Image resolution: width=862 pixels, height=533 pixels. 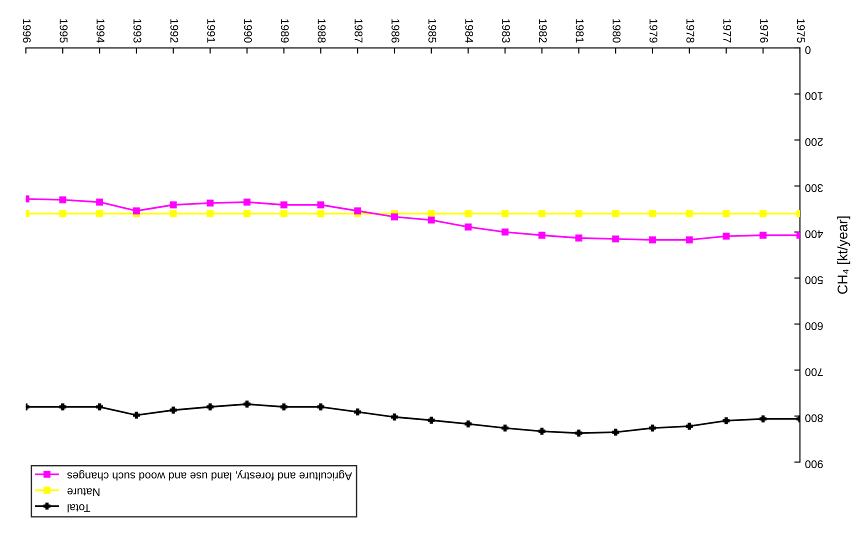 I want to click on x-tick-label: 1987, so click(x=358, y=31).